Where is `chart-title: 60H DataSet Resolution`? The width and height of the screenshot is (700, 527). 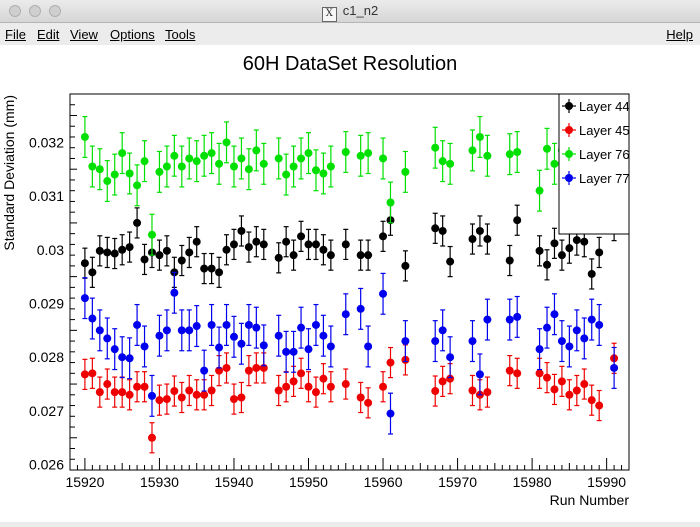
chart-title: 60H DataSet Resolution is located at coordinates (350, 64).